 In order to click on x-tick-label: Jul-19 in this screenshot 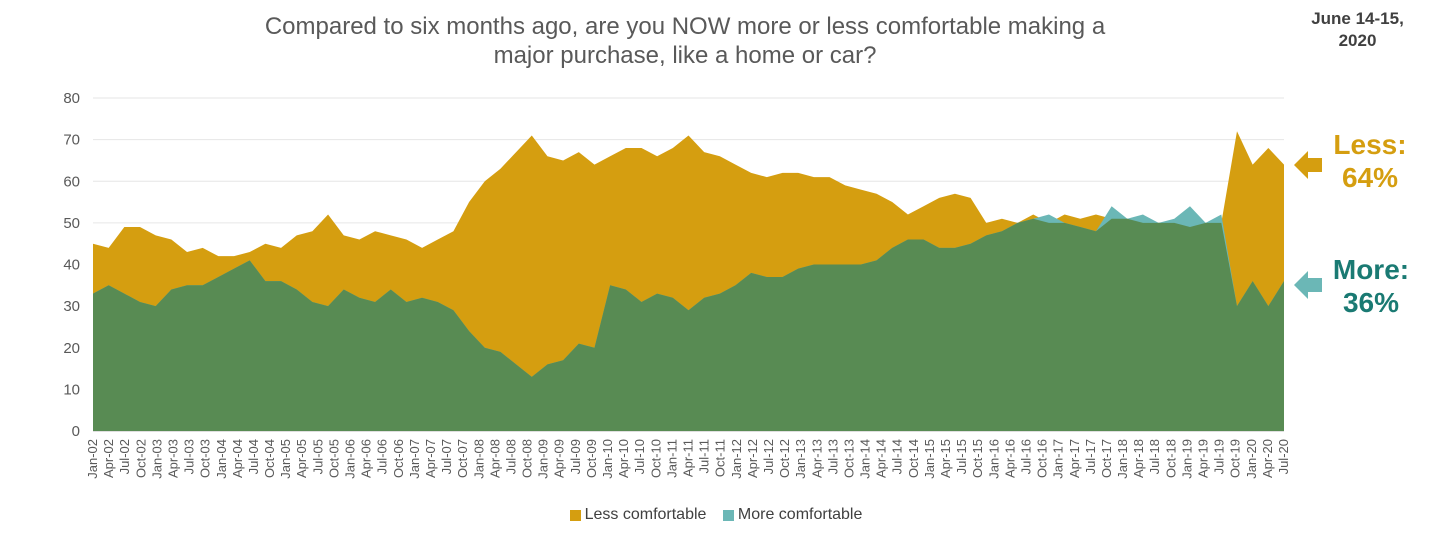, I will do `click(1219, 456)`.